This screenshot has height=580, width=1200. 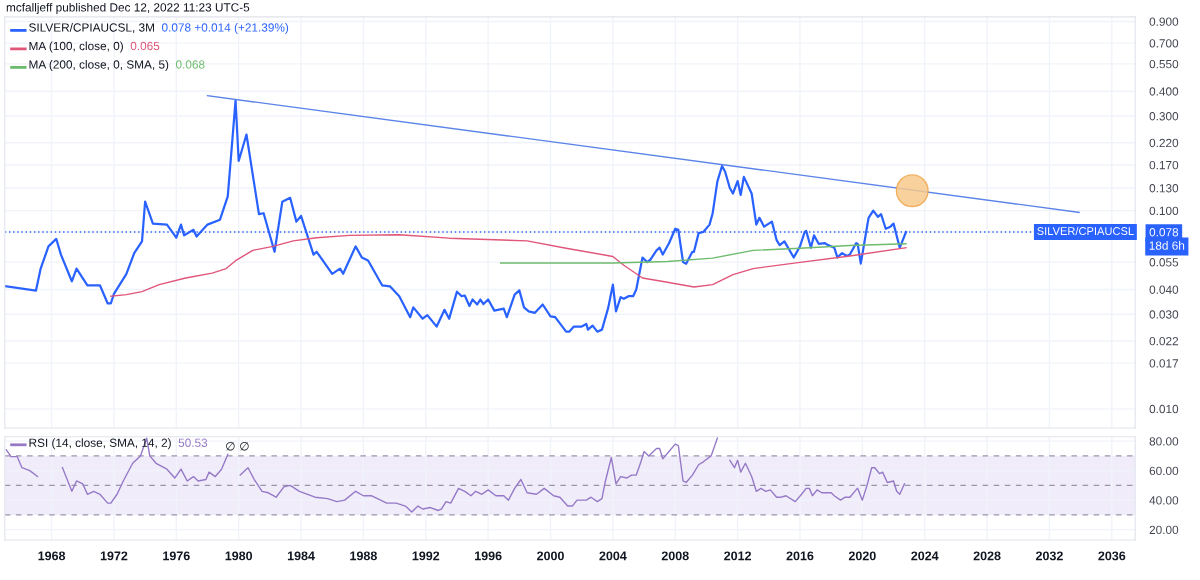 What do you see at coordinates (1164, 143) in the screenshot?
I see `y-tick-label: 0.220` at bounding box center [1164, 143].